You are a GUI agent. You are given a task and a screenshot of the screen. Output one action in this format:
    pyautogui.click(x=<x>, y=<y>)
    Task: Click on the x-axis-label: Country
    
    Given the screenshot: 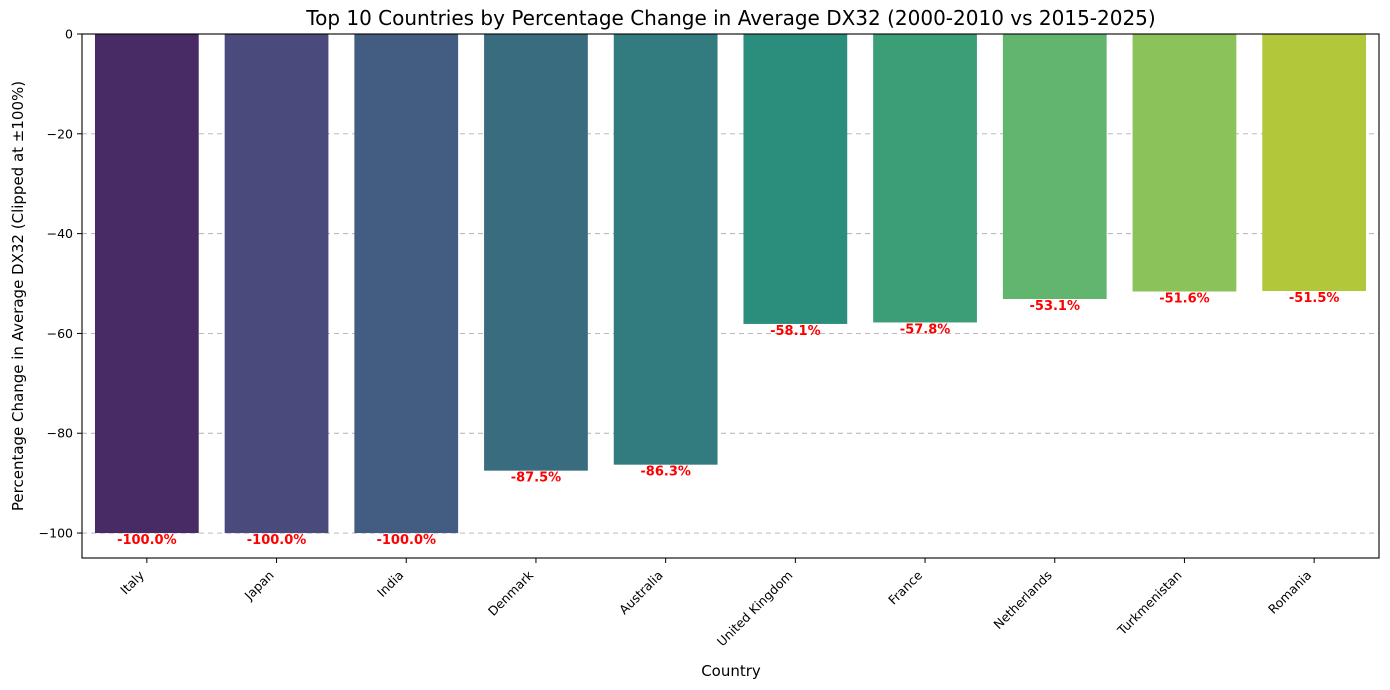 What is the action you would take?
    pyautogui.click(x=731, y=671)
    